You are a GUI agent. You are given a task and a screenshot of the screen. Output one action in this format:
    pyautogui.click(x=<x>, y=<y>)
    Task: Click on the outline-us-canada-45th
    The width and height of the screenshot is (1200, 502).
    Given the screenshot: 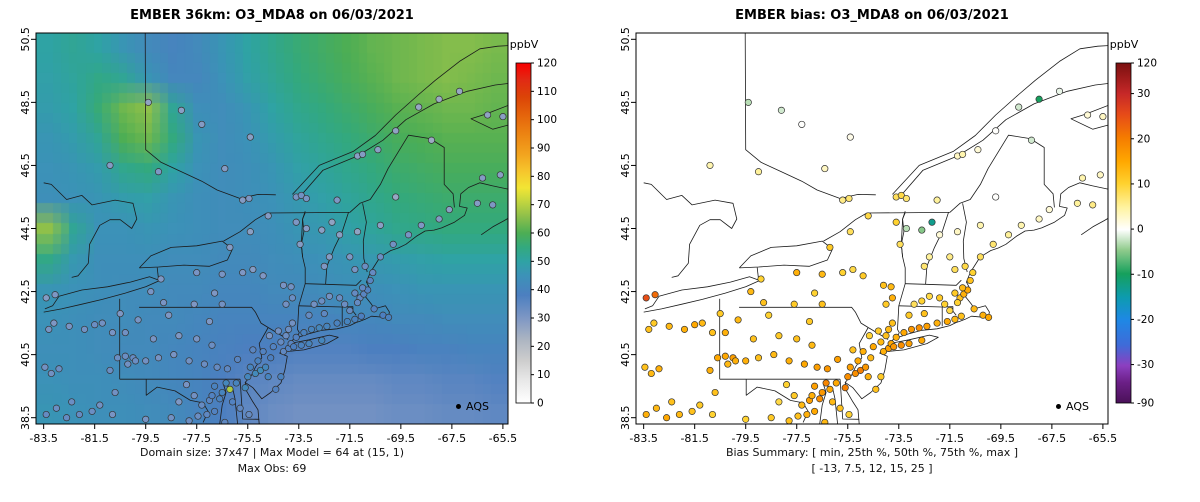 What is the action you would take?
    pyautogui.click(x=908, y=213)
    